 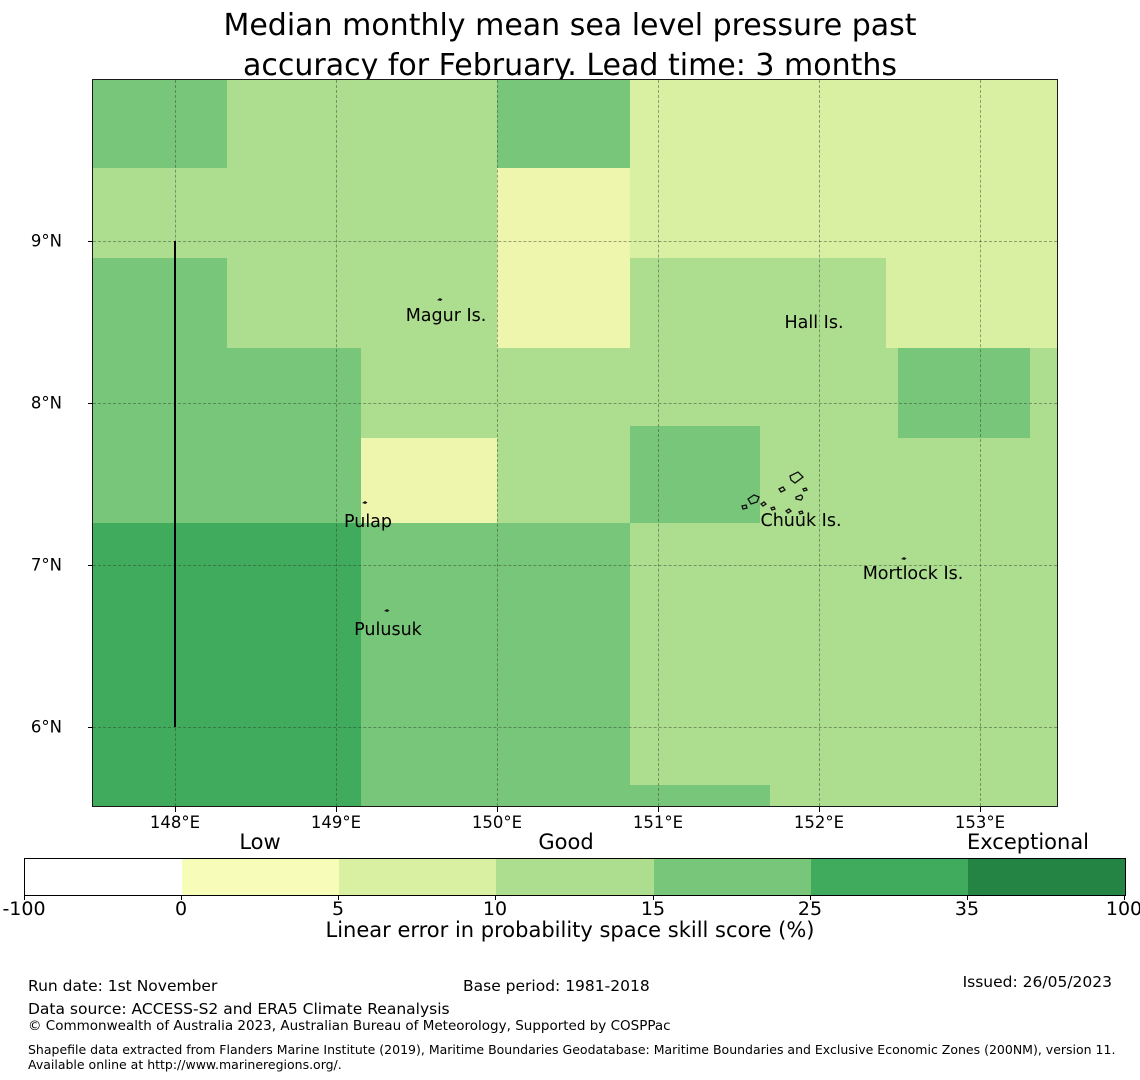 I want to click on x-tick-label: 150°E, so click(x=497, y=822).